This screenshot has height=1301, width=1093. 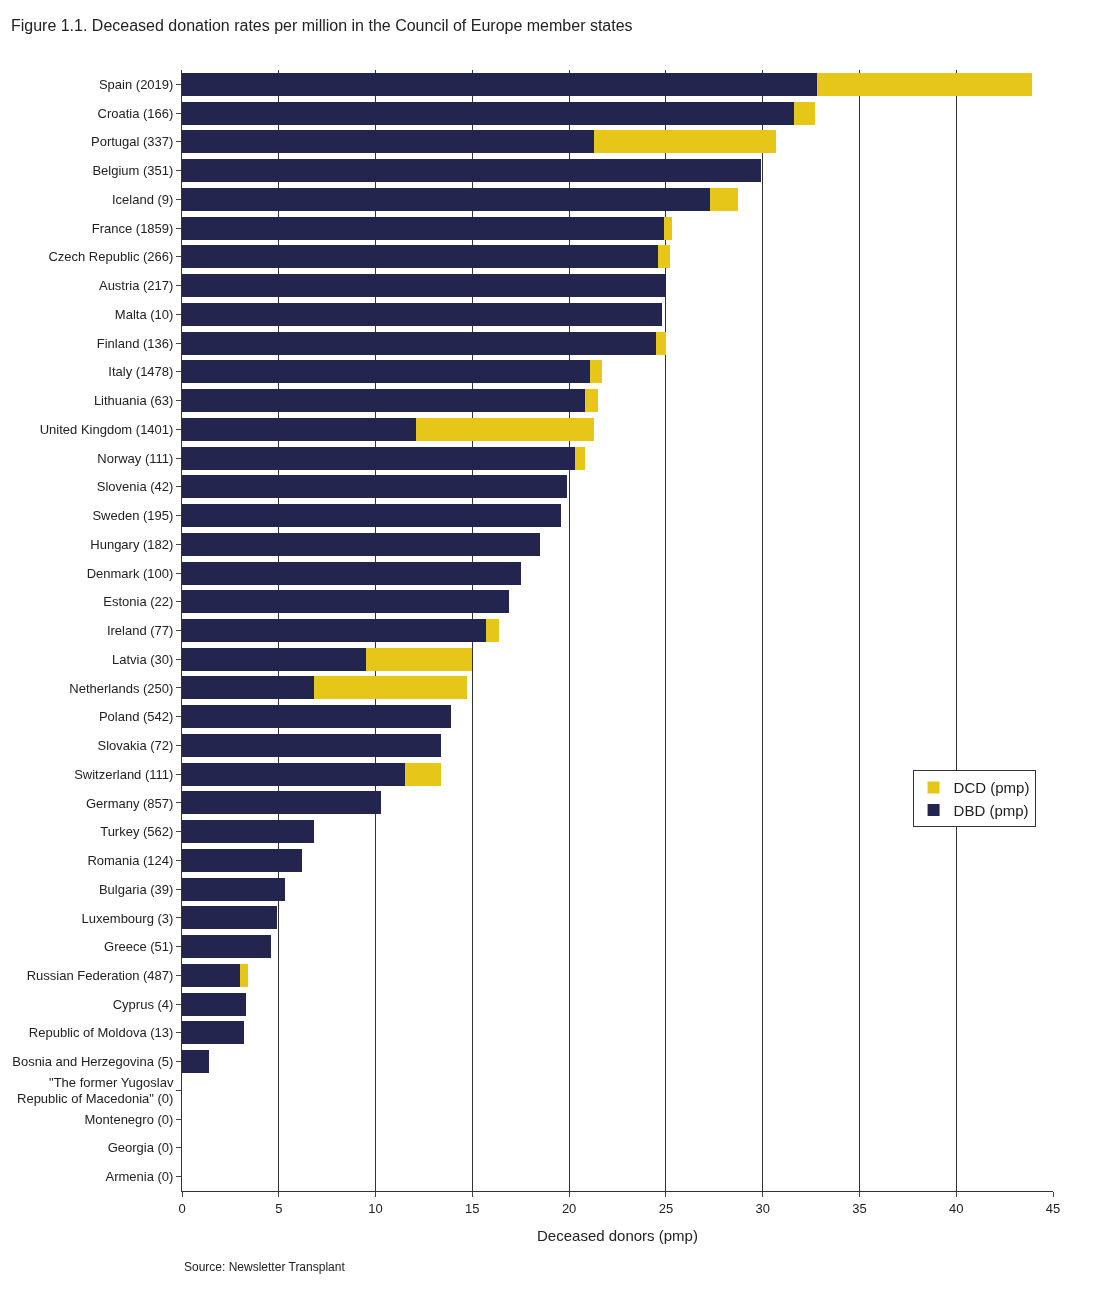 What do you see at coordinates (135, 113) in the screenshot?
I see `y-tick-label: Croatia (166)` at bounding box center [135, 113].